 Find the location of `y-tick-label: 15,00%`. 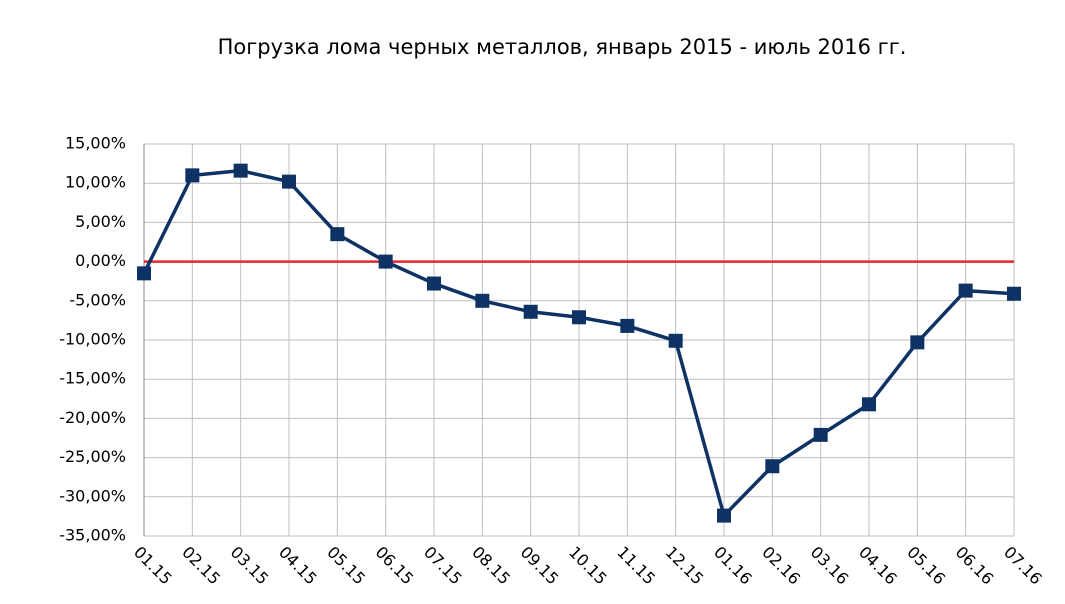

y-tick-label: 15,00% is located at coordinates (95, 143).